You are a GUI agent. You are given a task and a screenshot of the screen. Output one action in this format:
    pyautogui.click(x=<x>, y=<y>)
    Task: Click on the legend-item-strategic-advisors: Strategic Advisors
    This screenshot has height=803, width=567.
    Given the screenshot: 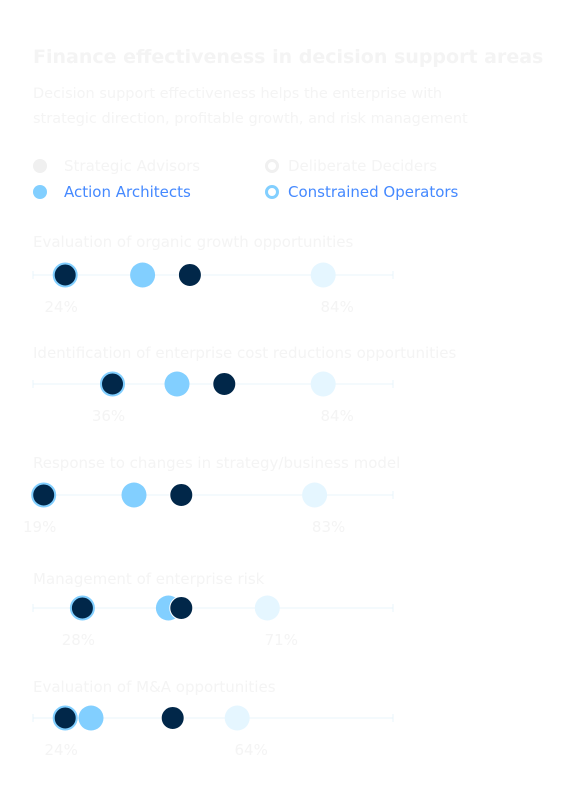 What is the action you would take?
    pyautogui.click(x=116, y=166)
    